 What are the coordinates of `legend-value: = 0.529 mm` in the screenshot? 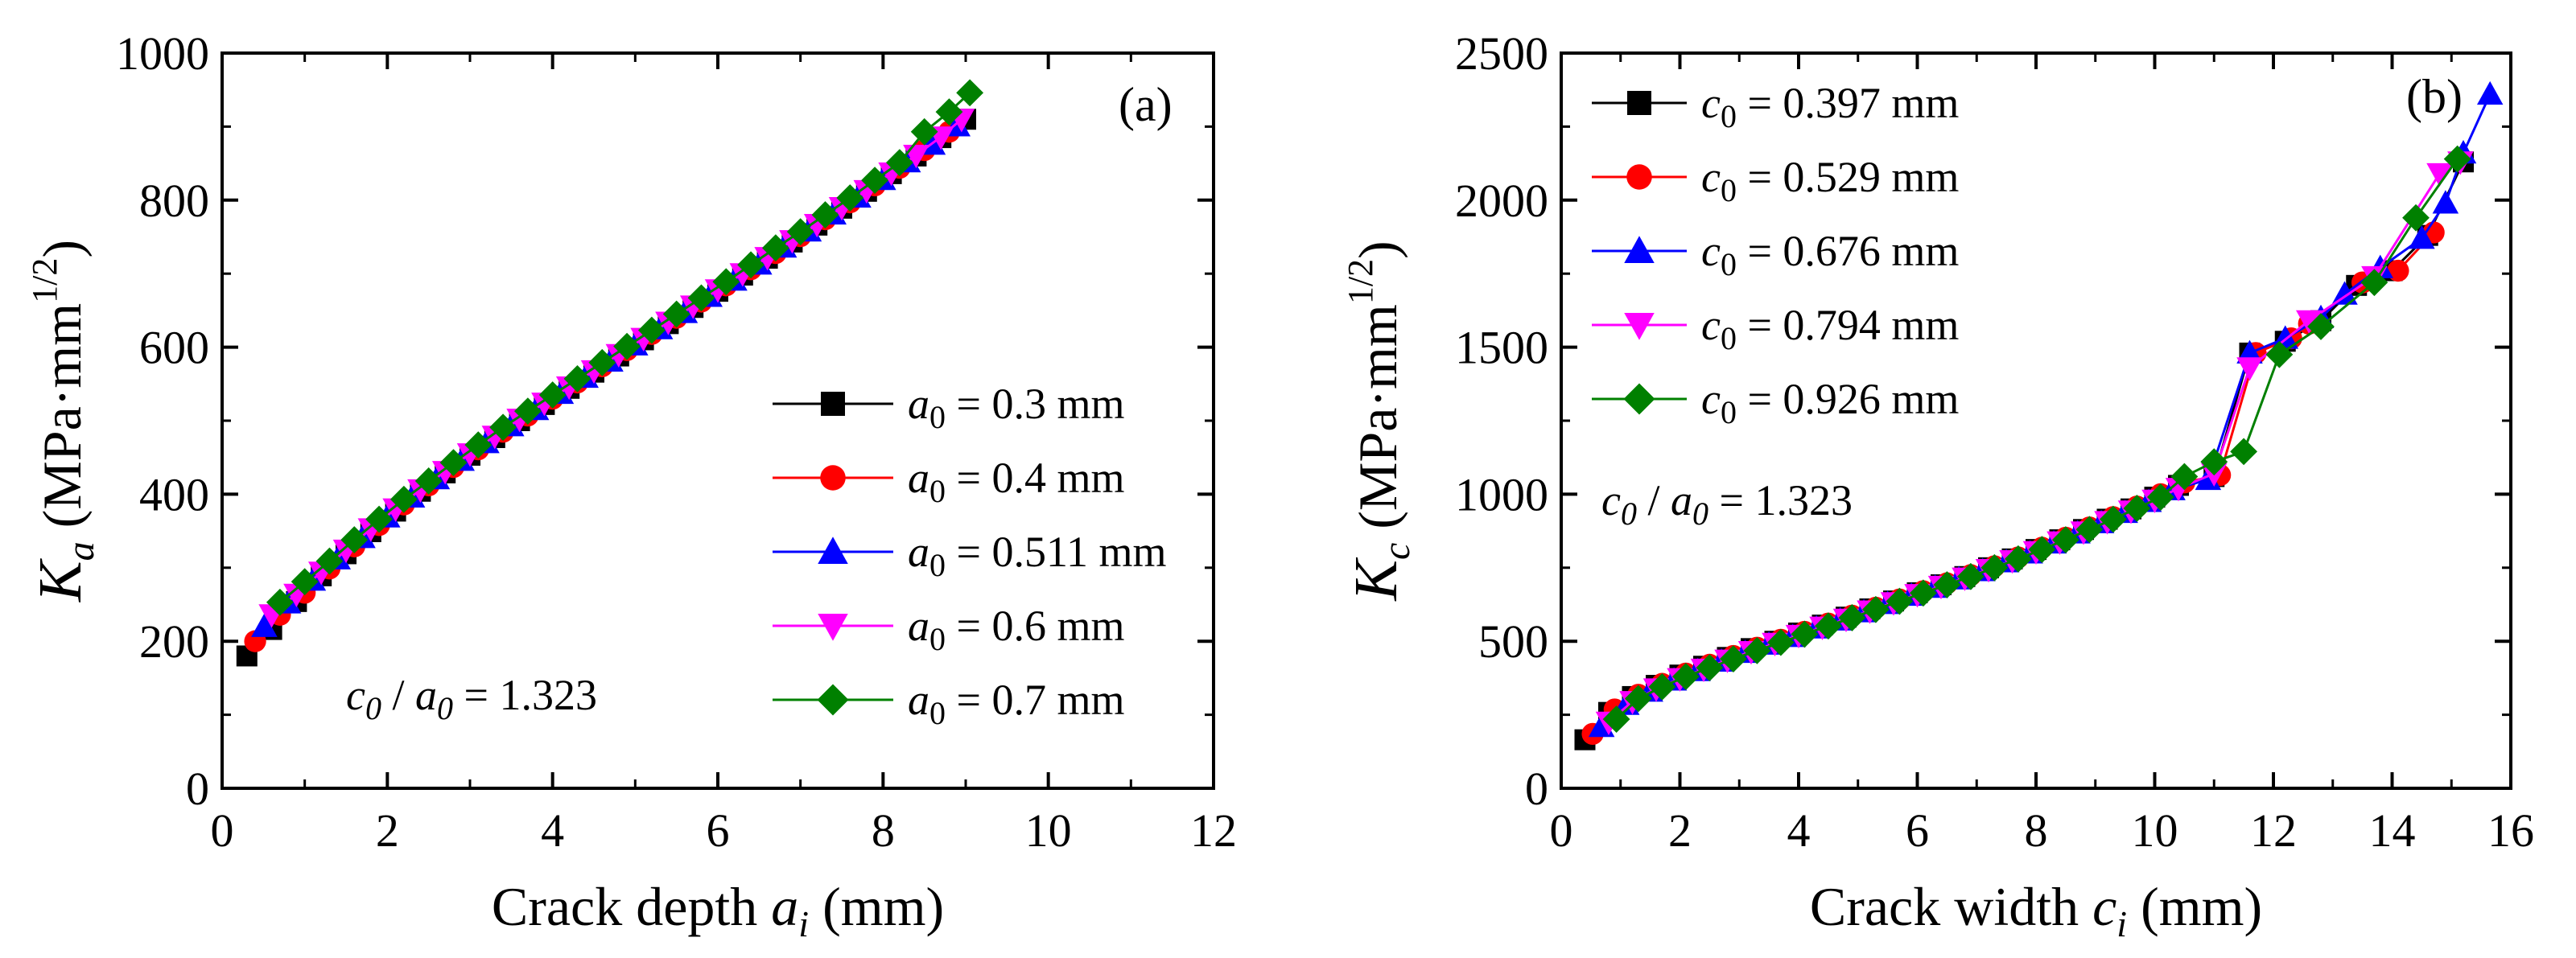 It's located at (1848, 177).